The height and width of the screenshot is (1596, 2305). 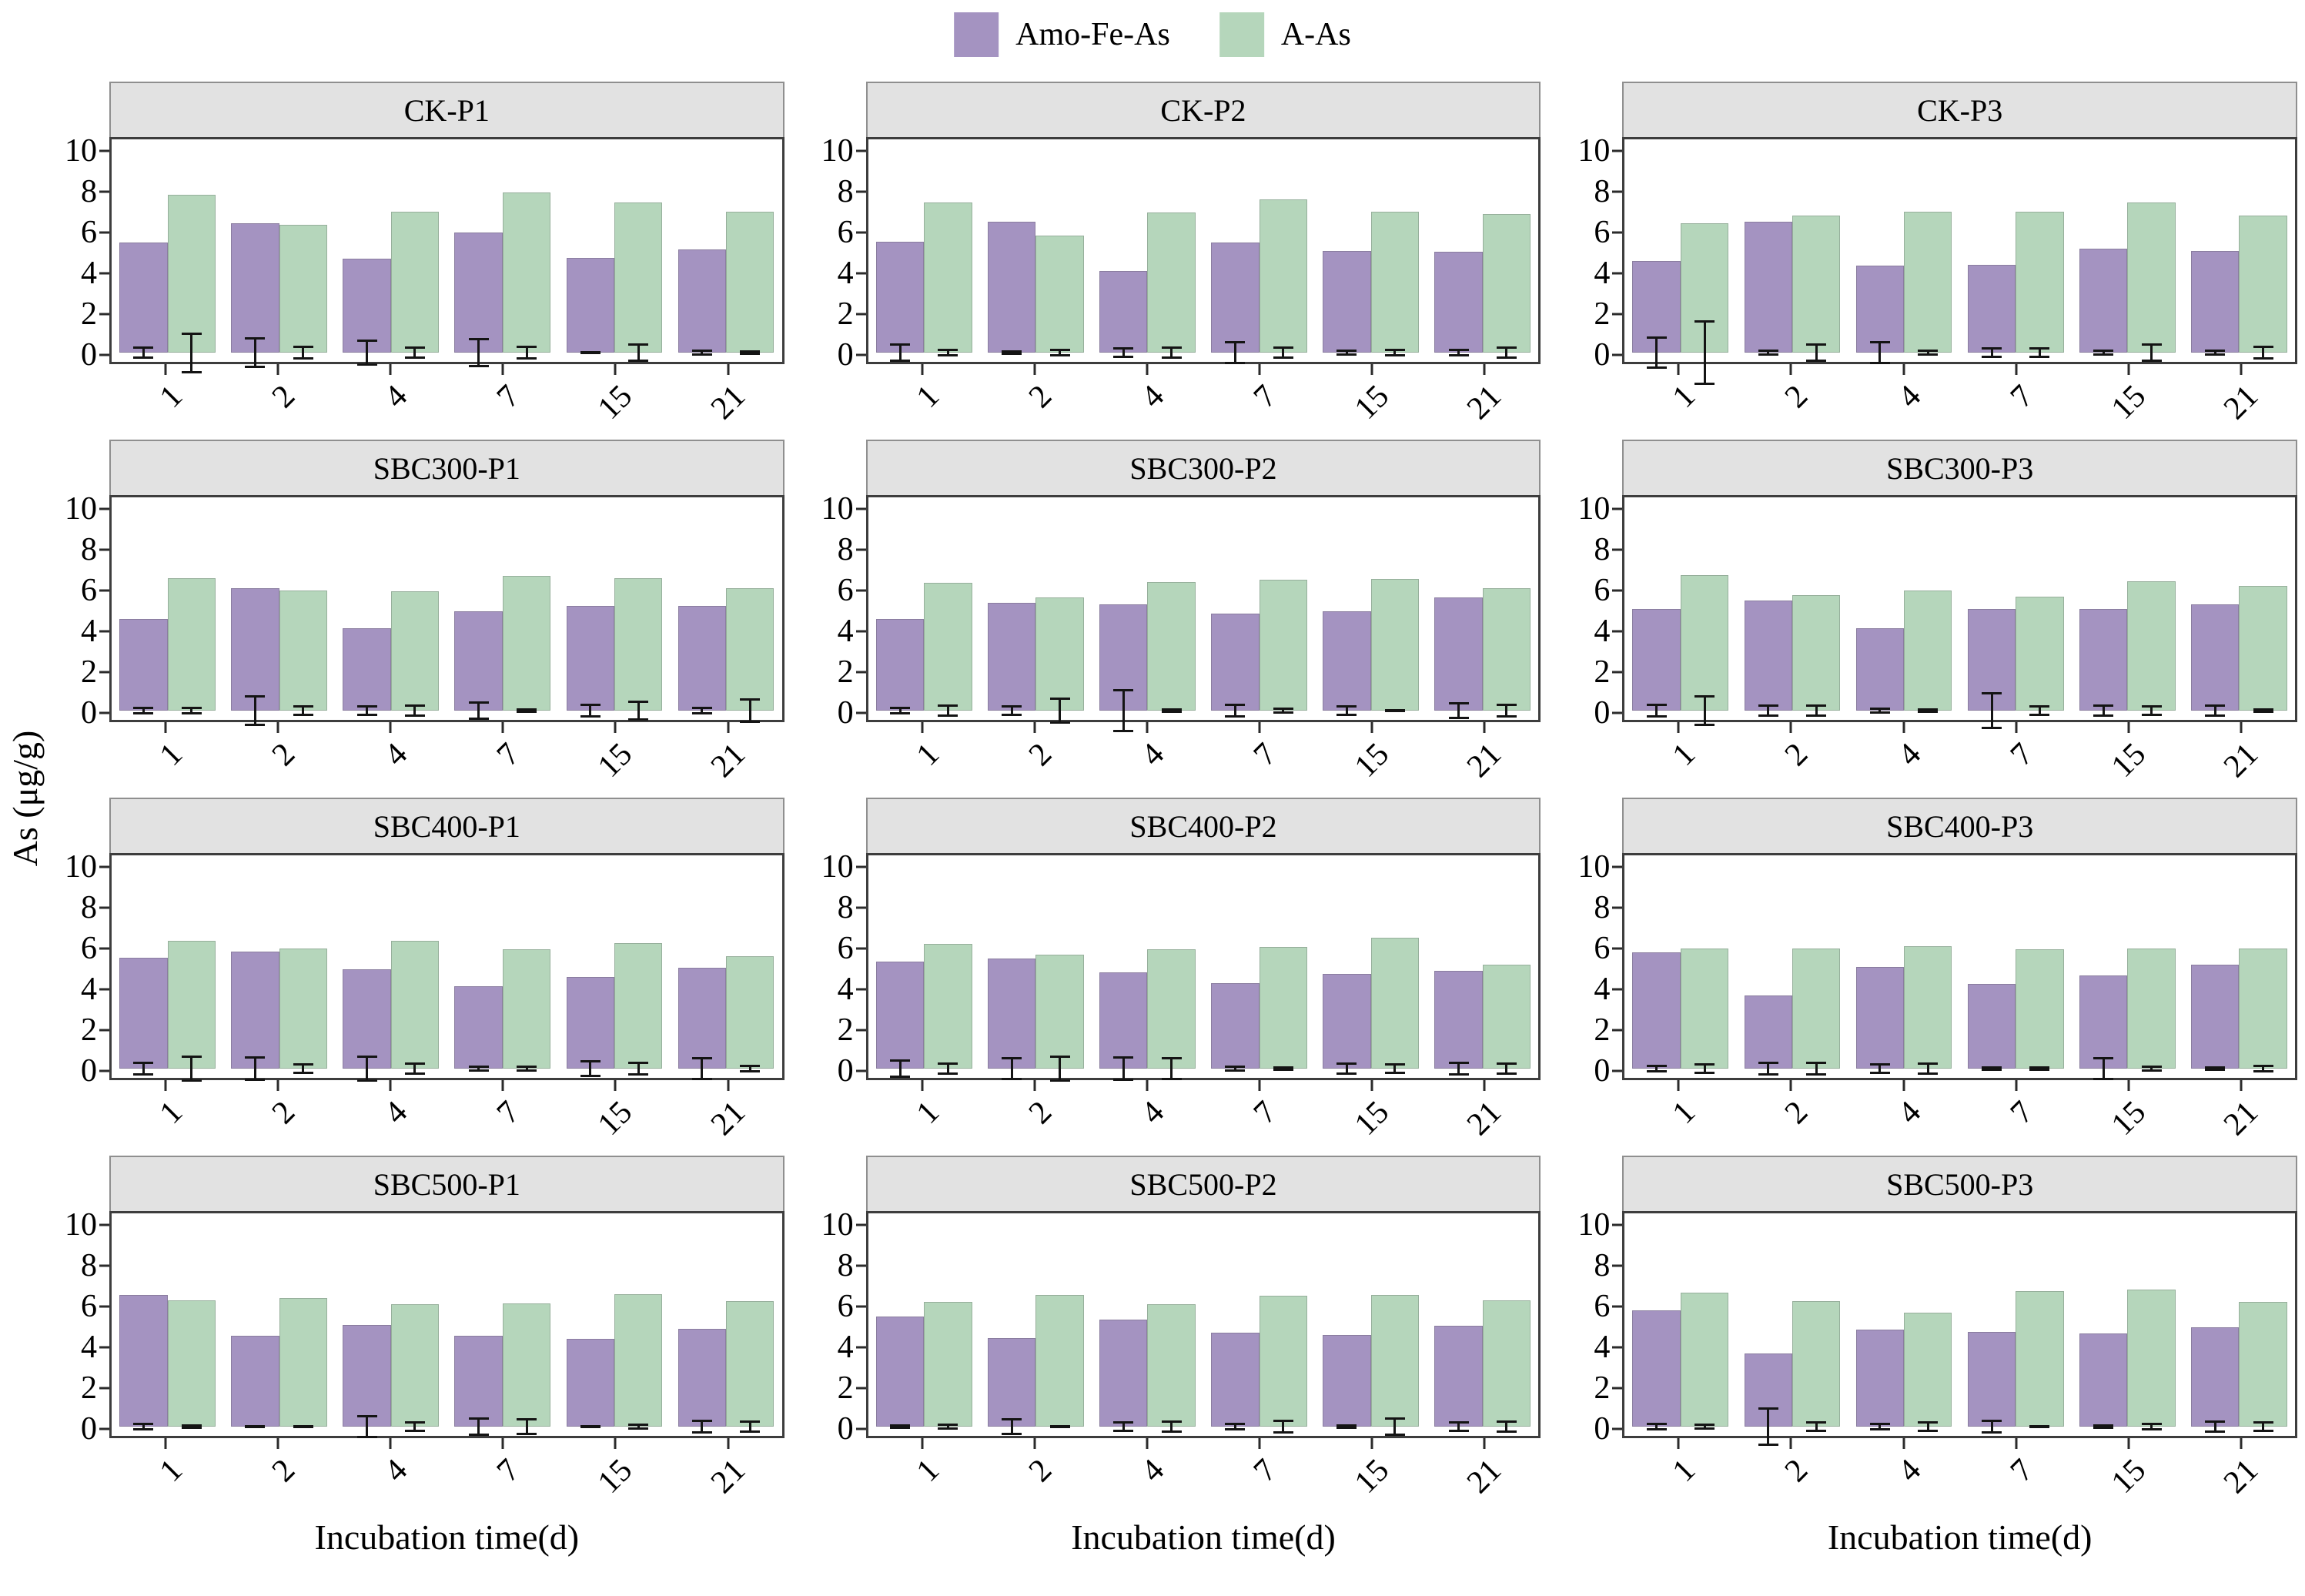 What do you see at coordinates (1242, 34) in the screenshot?
I see `legend-swatch-a-as` at bounding box center [1242, 34].